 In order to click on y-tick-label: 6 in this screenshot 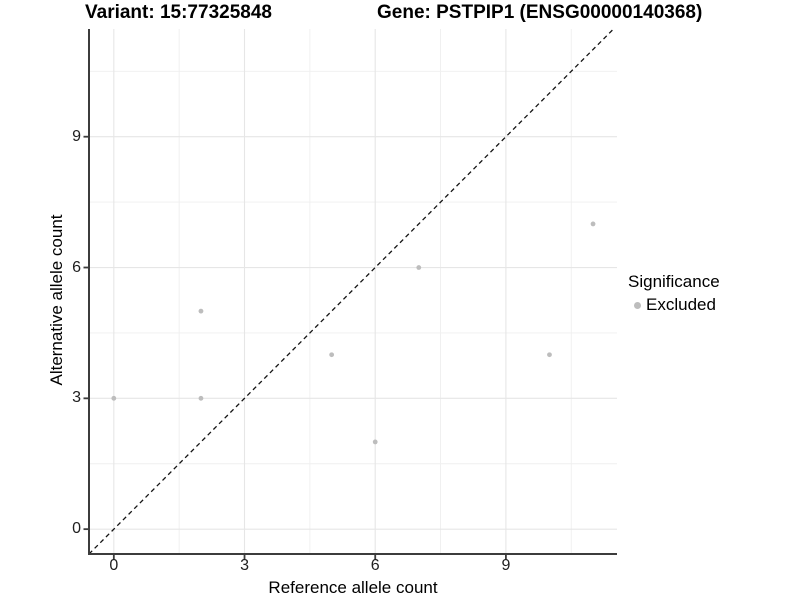, I will do `click(76, 267)`.